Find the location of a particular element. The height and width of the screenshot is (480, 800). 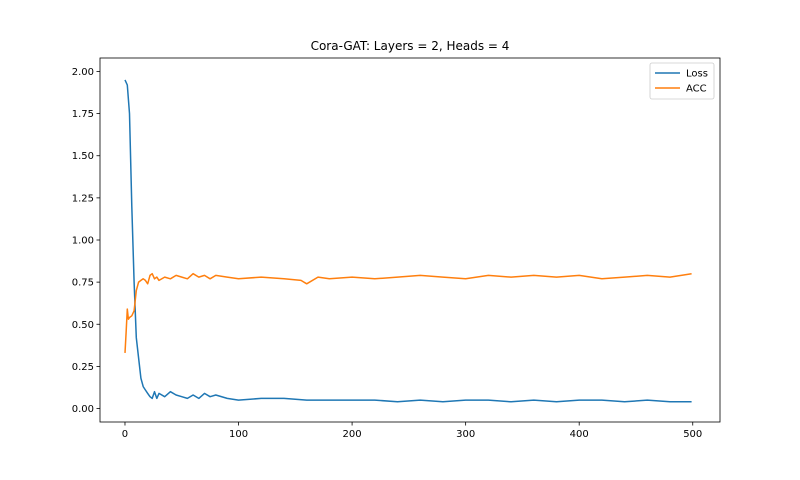

legend: Loss ACC is located at coordinates (682, 81).